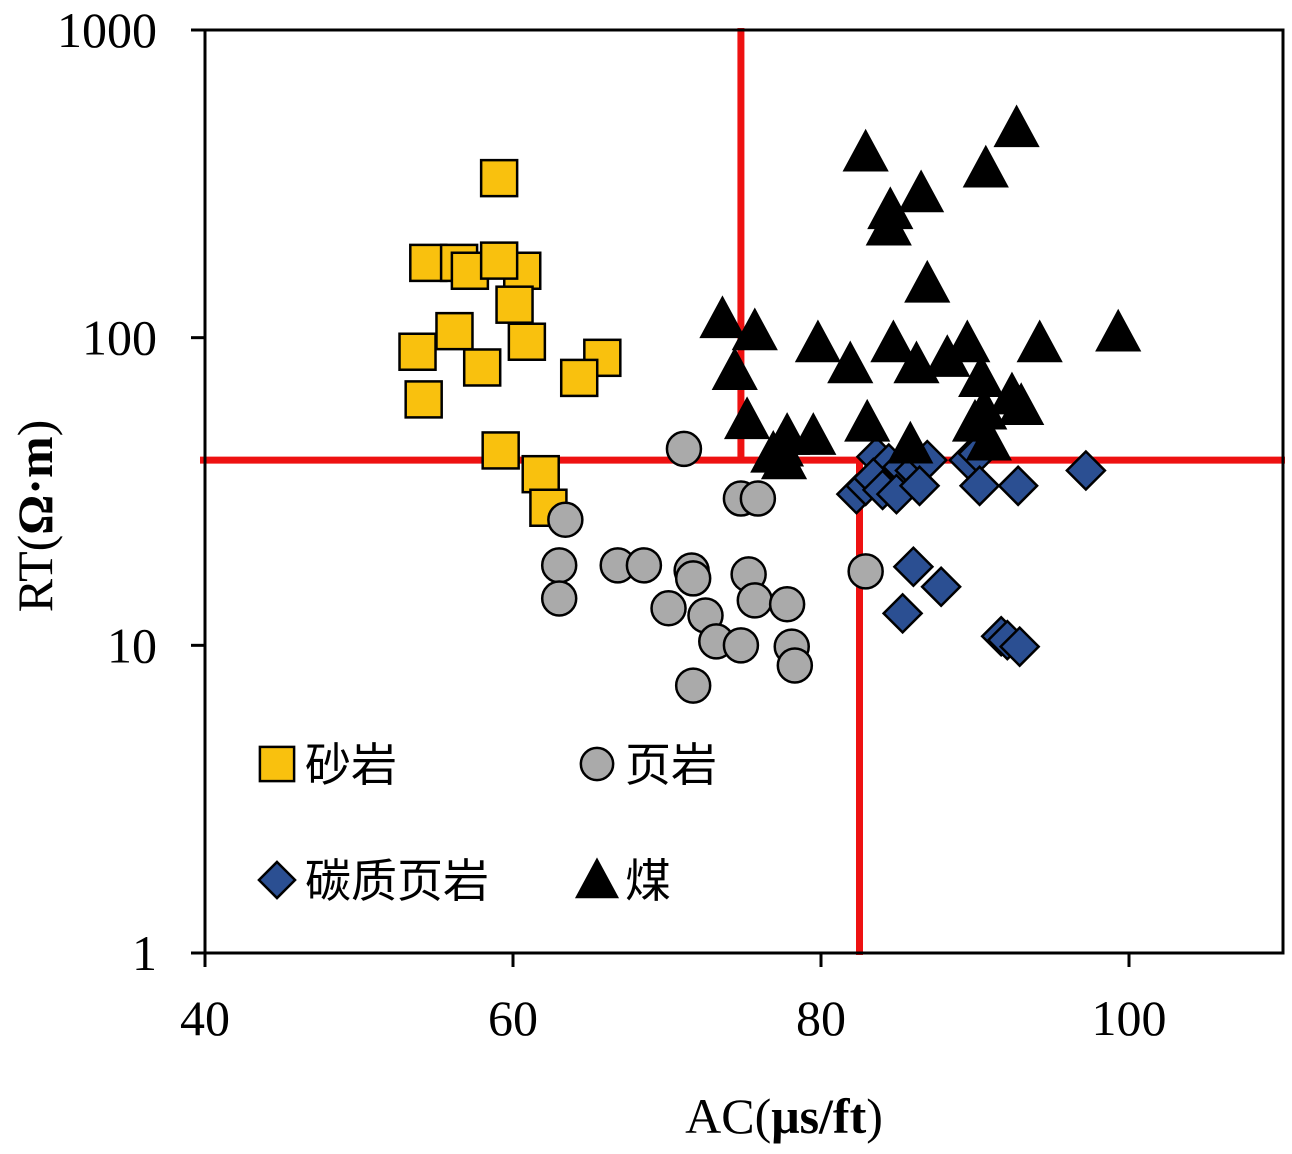  I want to click on series-diamond, so click(971, 550).